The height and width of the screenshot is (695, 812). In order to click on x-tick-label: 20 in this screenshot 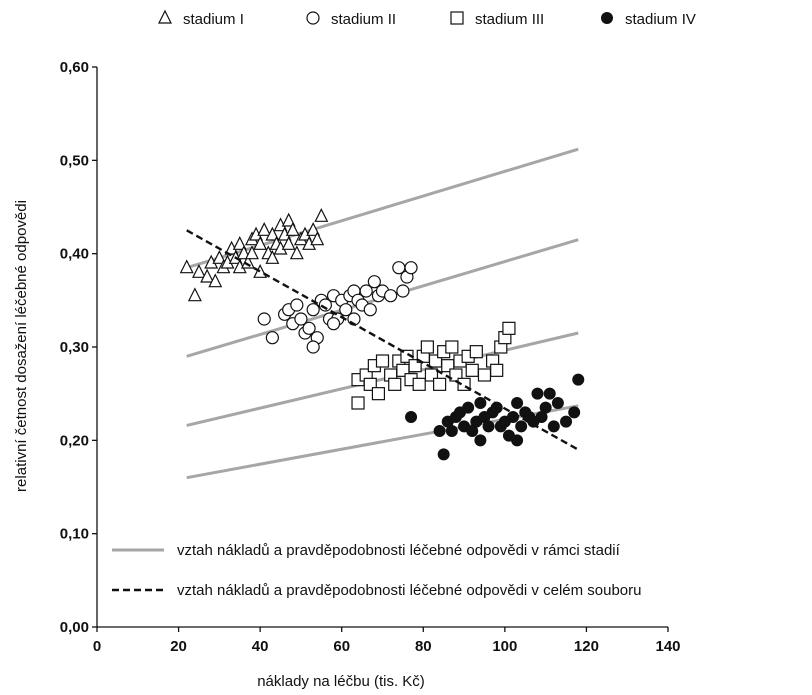, I will do `click(178, 646)`.